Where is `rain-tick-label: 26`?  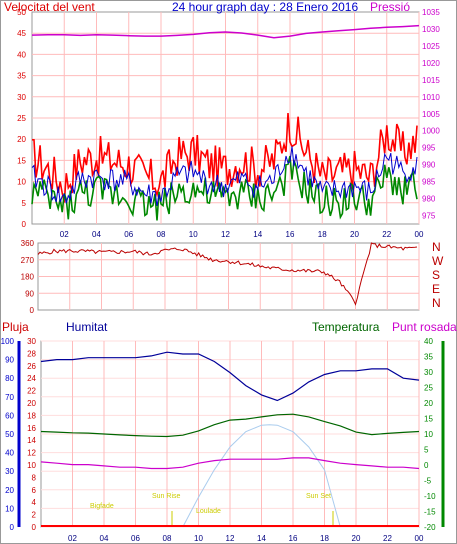 rain-tick-label: 26 is located at coordinates (31, 366).